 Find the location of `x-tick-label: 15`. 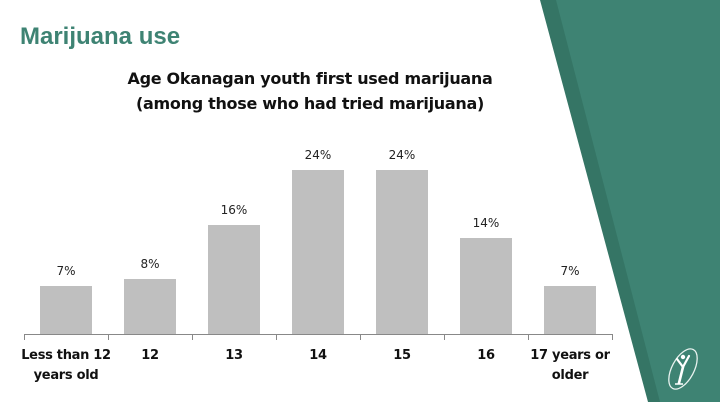

x-tick-label: 15 is located at coordinates (402, 356).